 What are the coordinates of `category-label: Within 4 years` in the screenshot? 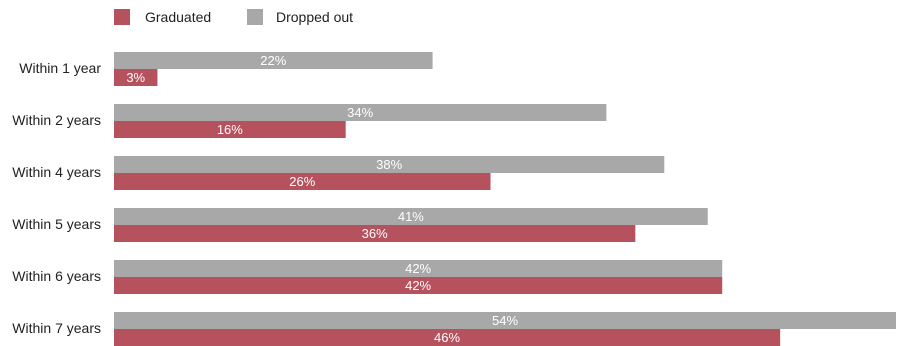 It's located at (56, 172).